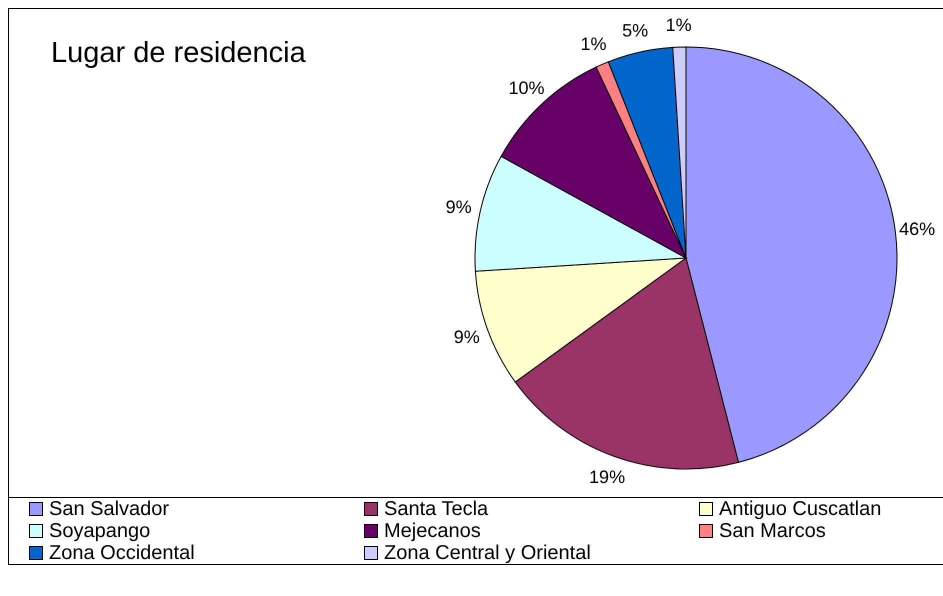 This screenshot has width=943, height=596. I want to click on legend-label: Santa Tecla, so click(436, 509).